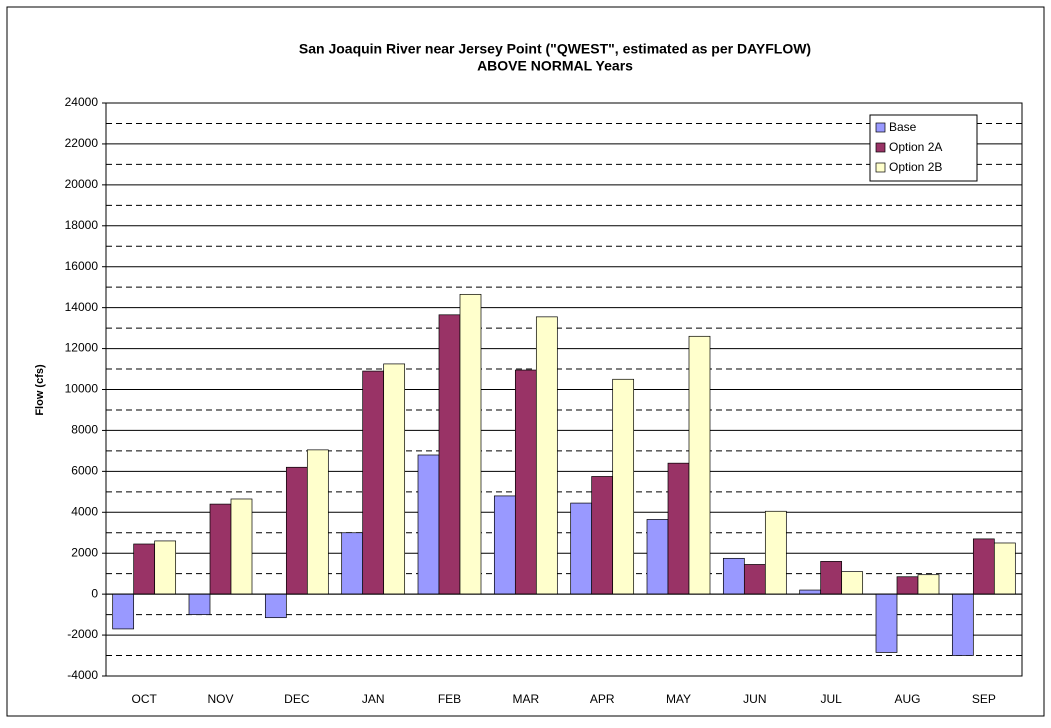  Describe the element at coordinates (82, 266) in the screenshot. I see `y-tick-label: 16000` at that location.